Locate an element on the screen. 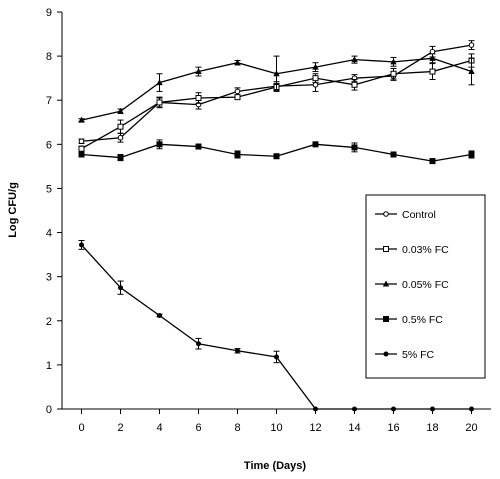  legend-item: 5% FC is located at coordinates (405, 355).